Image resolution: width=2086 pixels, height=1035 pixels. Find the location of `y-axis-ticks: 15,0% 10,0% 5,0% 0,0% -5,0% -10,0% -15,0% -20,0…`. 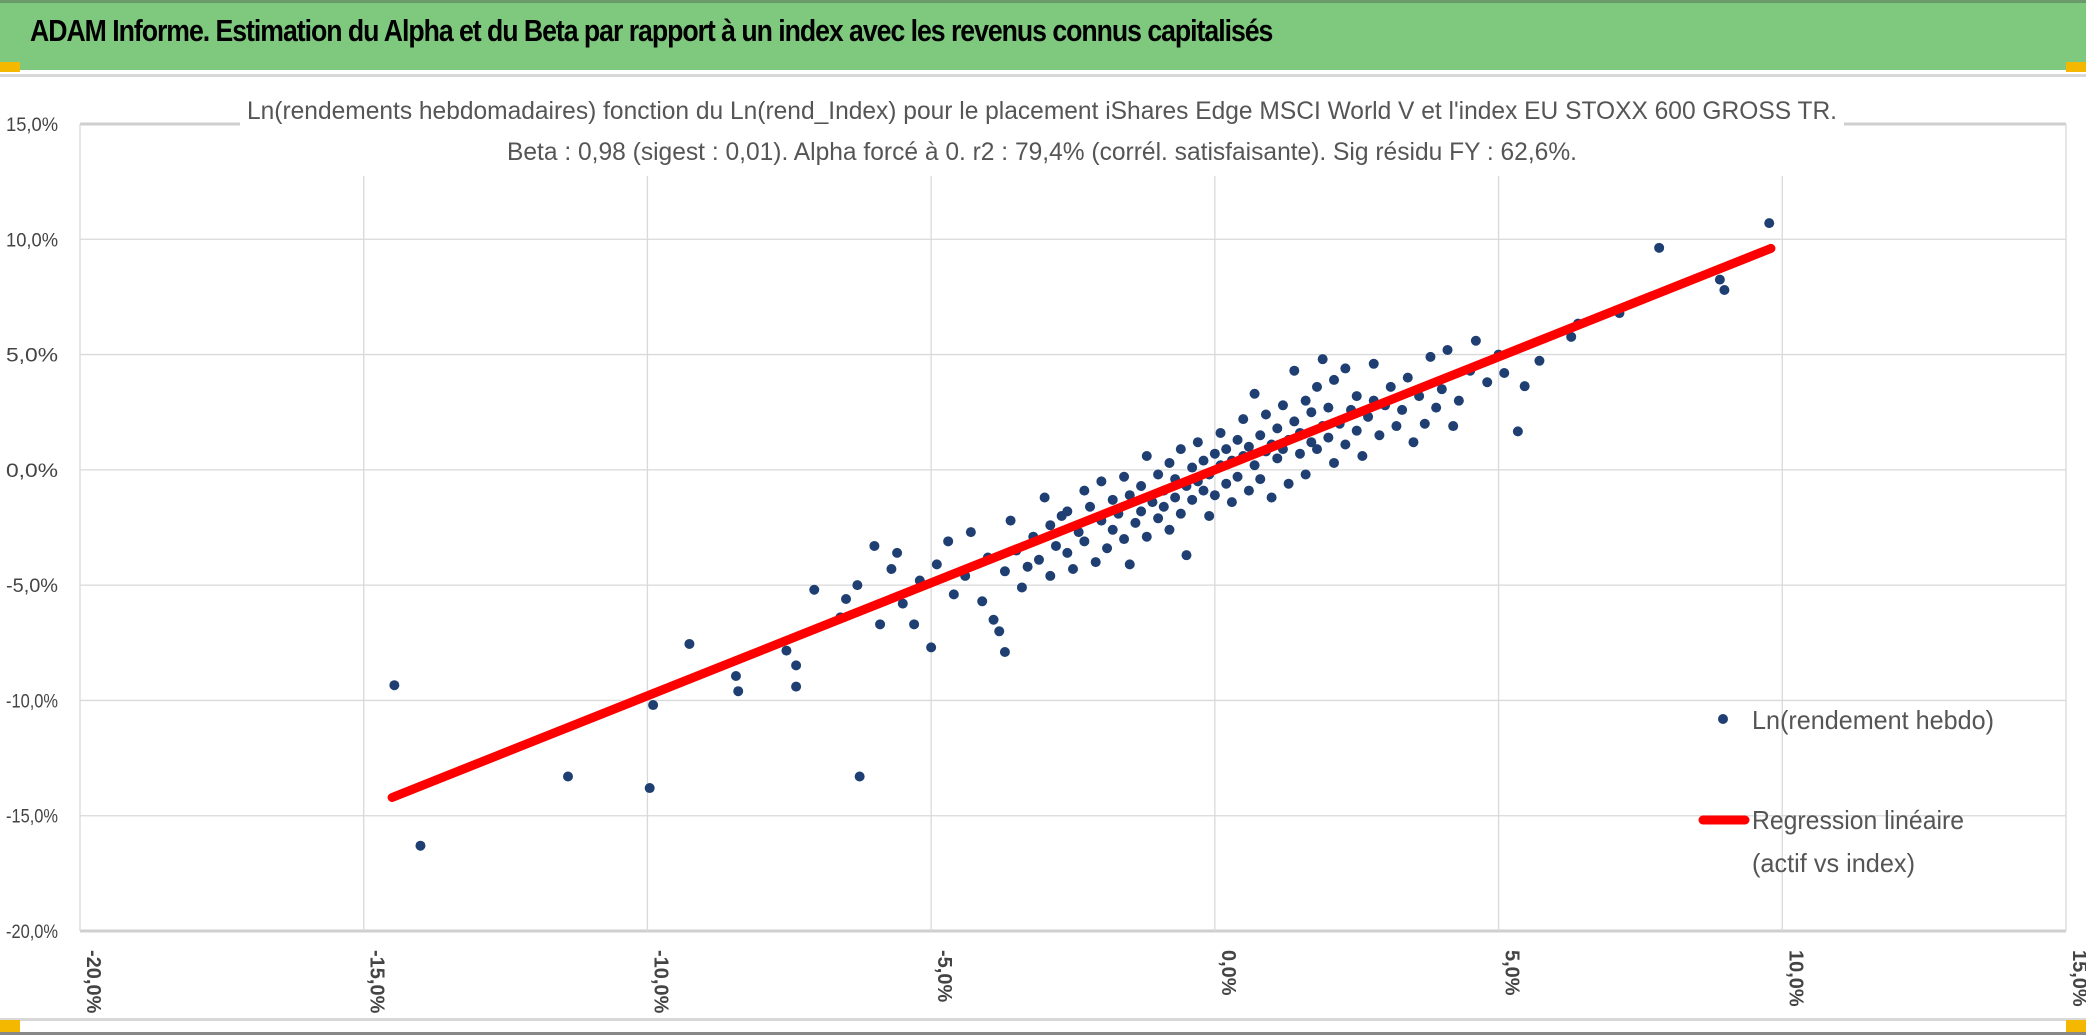

y-axis-ticks: 15,0% 10,0% 5,0% 0,0% -5,0% -10,0% -15,0% -20,0… is located at coordinates (32, 529).